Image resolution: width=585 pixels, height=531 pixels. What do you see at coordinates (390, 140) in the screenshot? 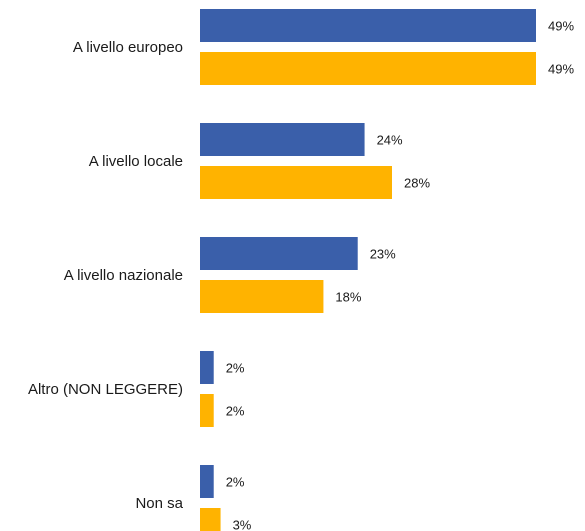
I see `data-label: 24%` at bounding box center [390, 140].